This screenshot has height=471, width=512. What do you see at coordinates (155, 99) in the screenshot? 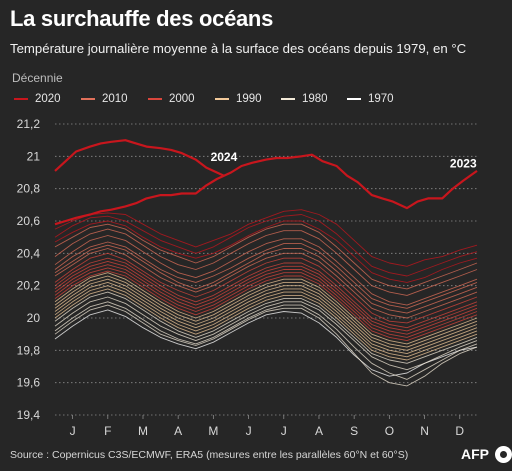
I see `legend-swatch-2000` at bounding box center [155, 99].